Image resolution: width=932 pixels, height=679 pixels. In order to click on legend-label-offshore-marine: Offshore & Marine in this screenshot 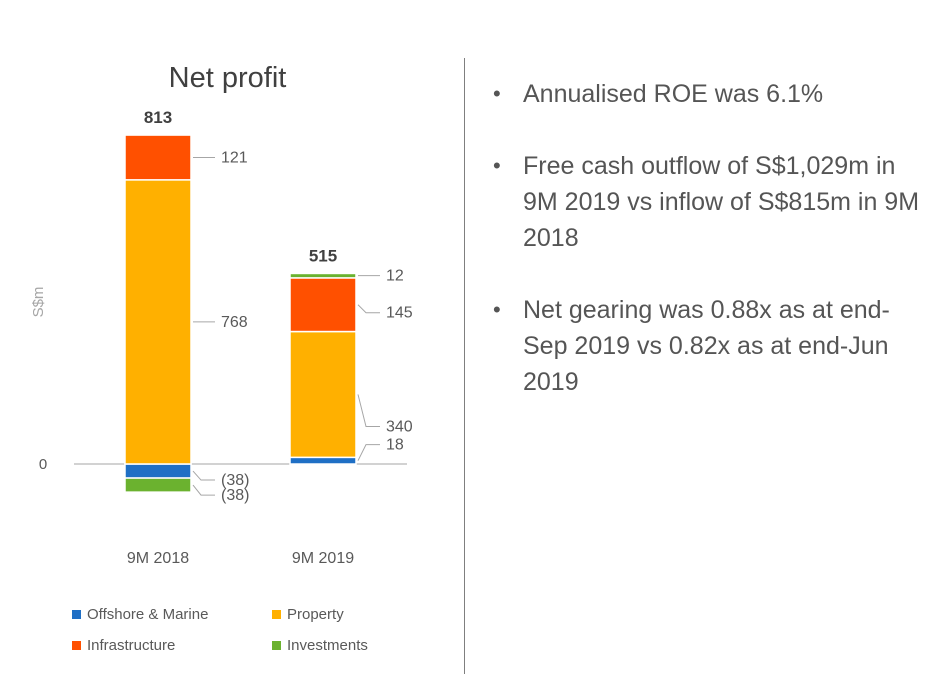, I will do `click(148, 614)`.